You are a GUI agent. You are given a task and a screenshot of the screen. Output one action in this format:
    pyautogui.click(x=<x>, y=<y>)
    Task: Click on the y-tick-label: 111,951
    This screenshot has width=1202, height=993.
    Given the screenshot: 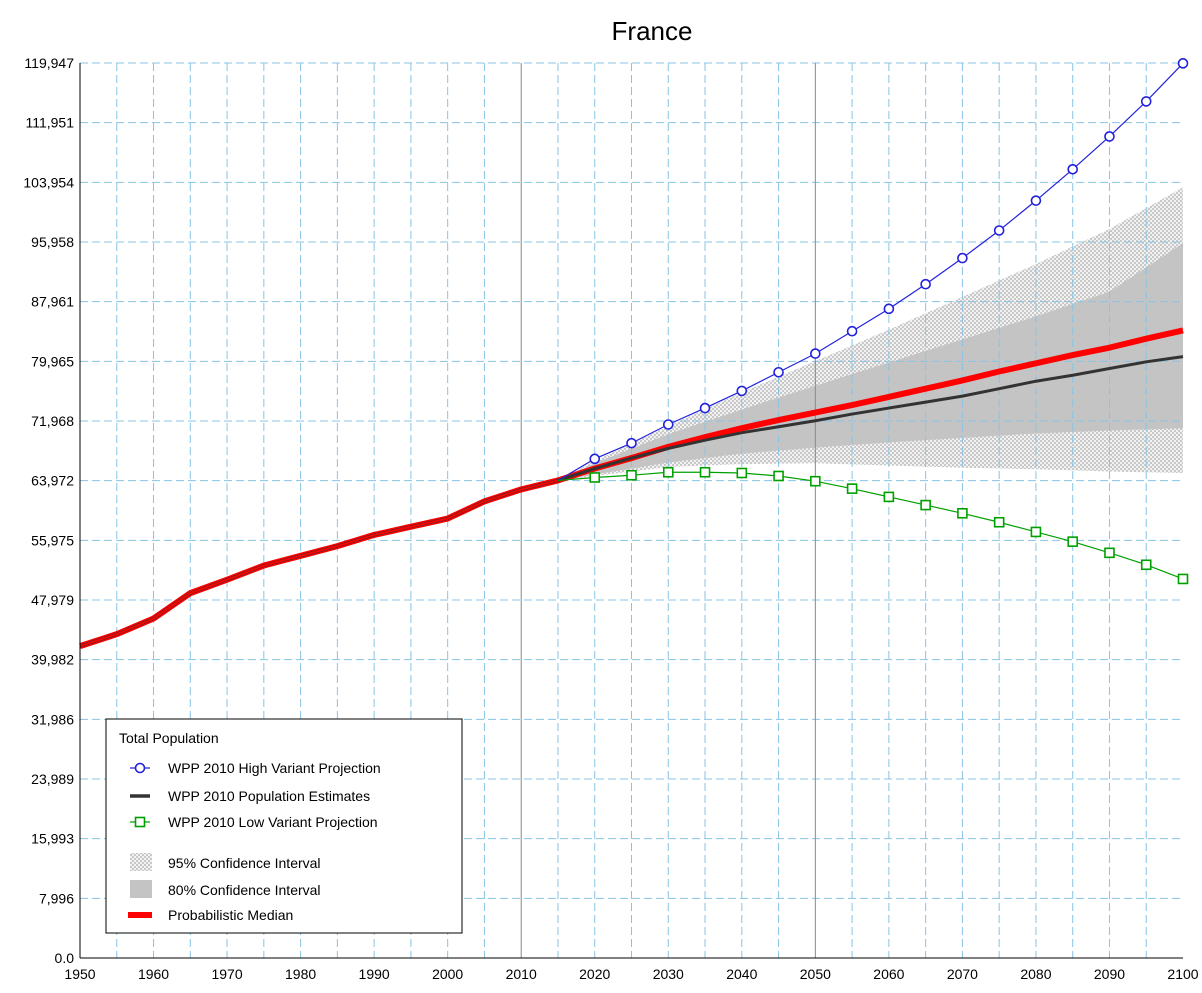 What is the action you would take?
    pyautogui.click(x=49, y=123)
    